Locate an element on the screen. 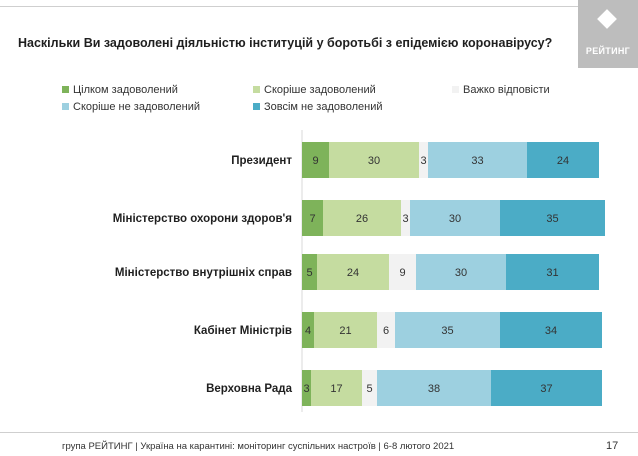 The image size is (638, 456). legend-item-rather-satisfied: Скоріше задоволений is located at coordinates (314, 90).